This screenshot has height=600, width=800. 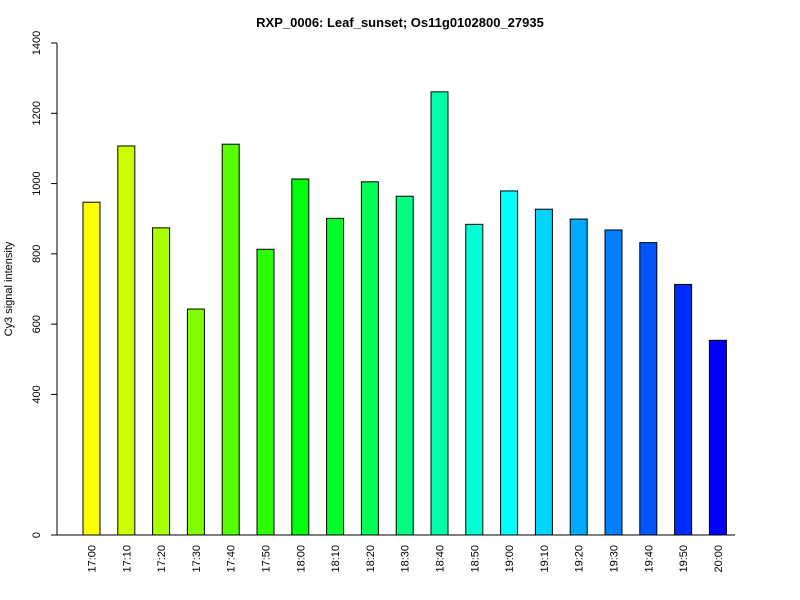 What do you see at coordinates (267, 559) in the screenshot?
I see `x-tick-label: 17:50` at bounding box center [267, 559].